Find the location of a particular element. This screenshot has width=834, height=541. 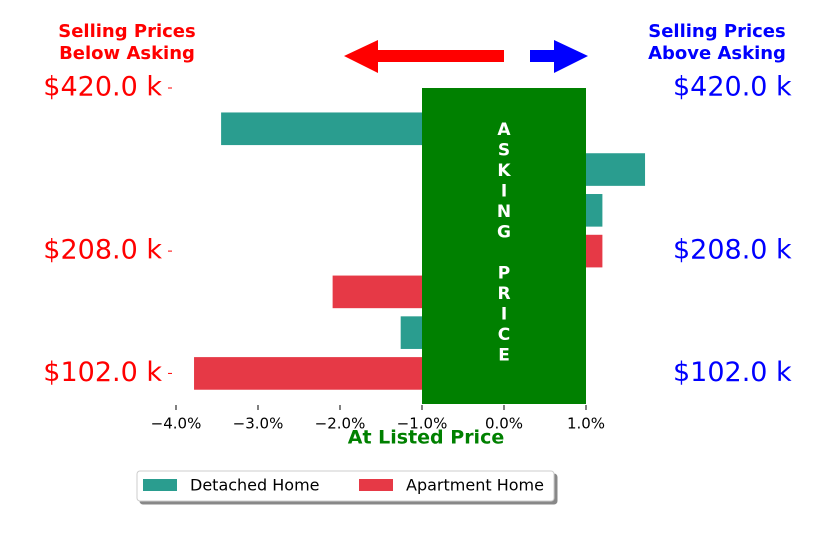

y-tick-label-right: $208.0 k is located at coordinates (732, 250).